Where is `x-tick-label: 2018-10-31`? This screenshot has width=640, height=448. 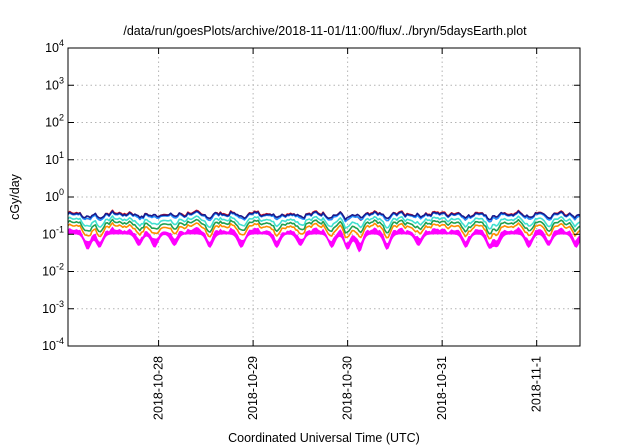
x-tick-label: 2018-10-31 is located at coordinates (442, 388).